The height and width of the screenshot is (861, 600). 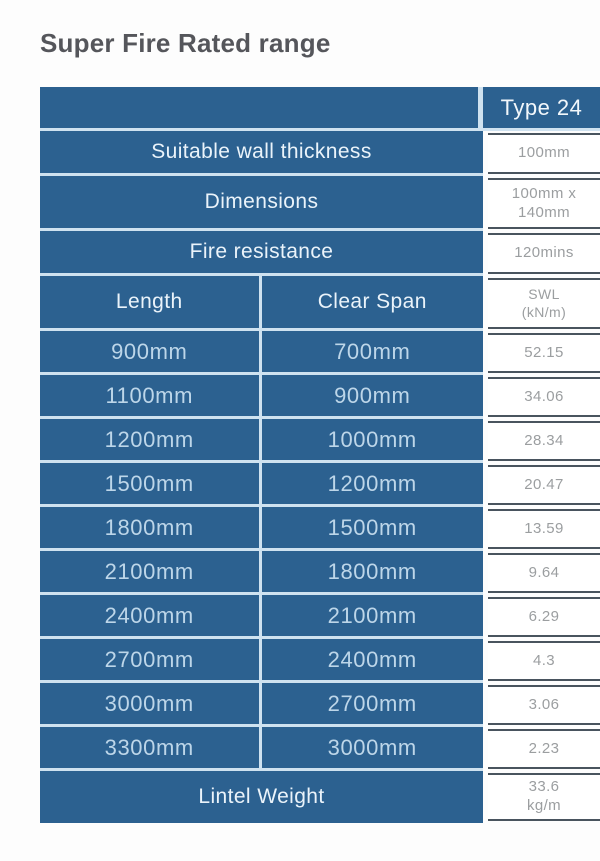 I want to click on table-row: 1200mm 1000mm 28.34, so click(x=320, y=441).